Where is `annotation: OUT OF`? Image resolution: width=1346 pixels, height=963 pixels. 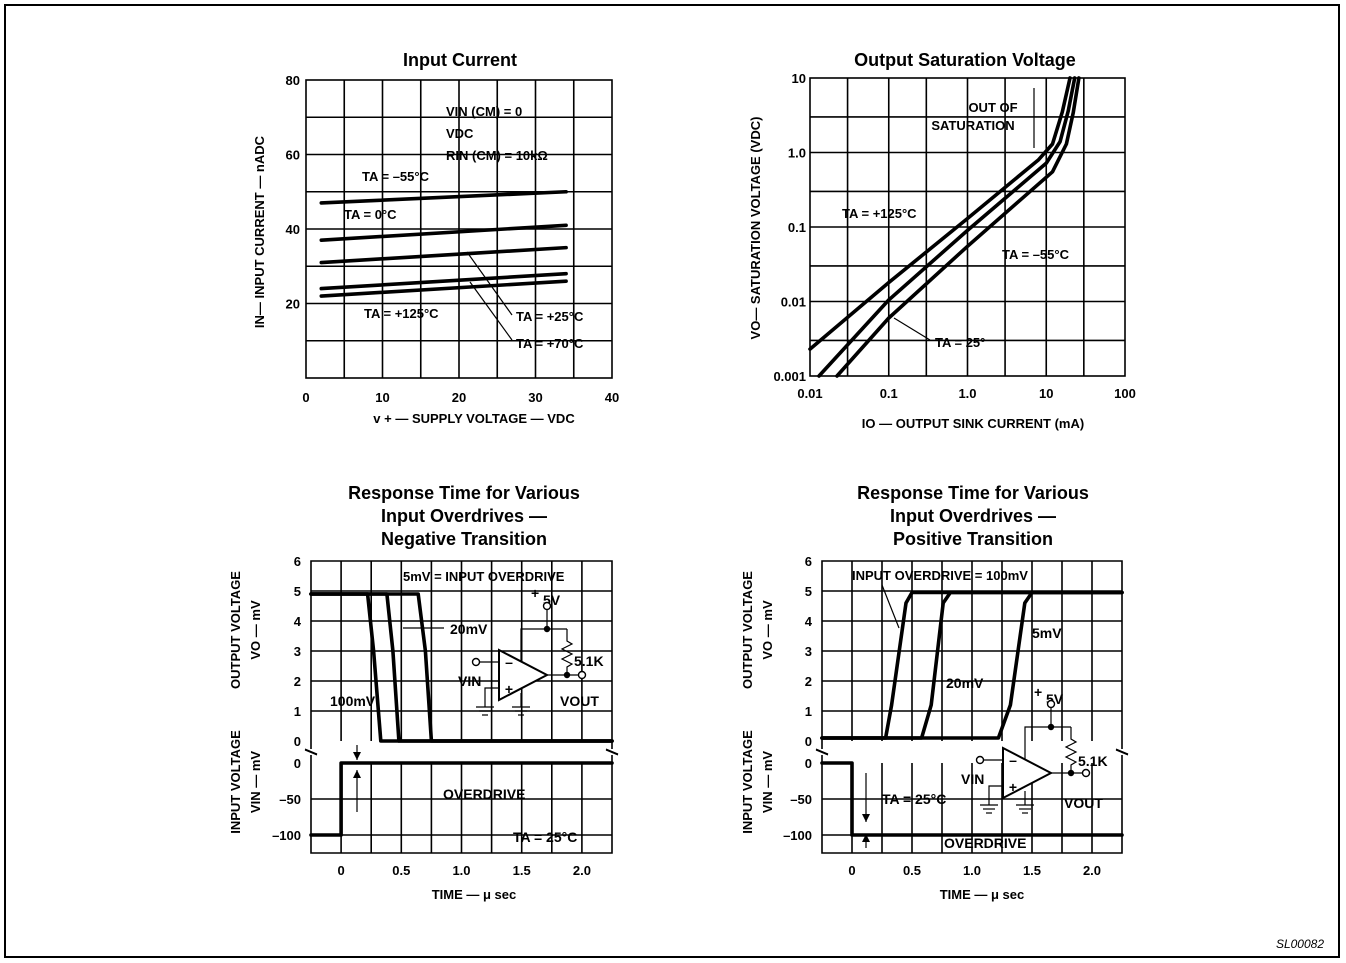 annotation: OUT OF is located at coordinates (992, 107).